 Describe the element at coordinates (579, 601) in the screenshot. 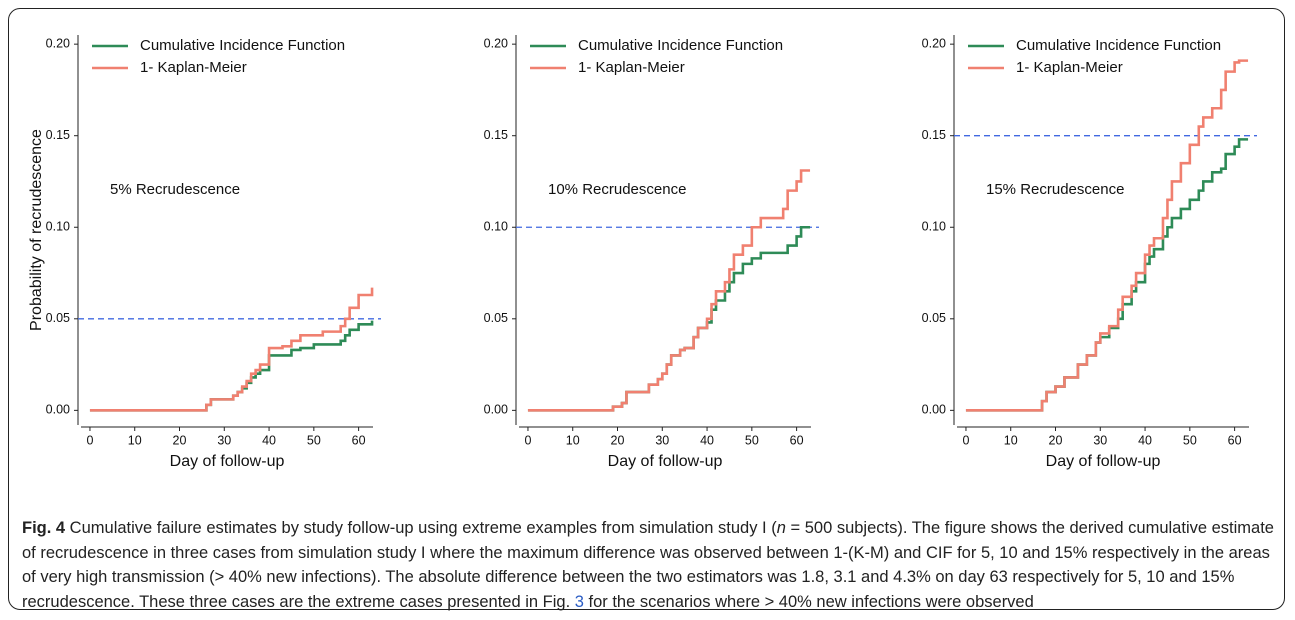

I see `figure-link: 3` at that location.